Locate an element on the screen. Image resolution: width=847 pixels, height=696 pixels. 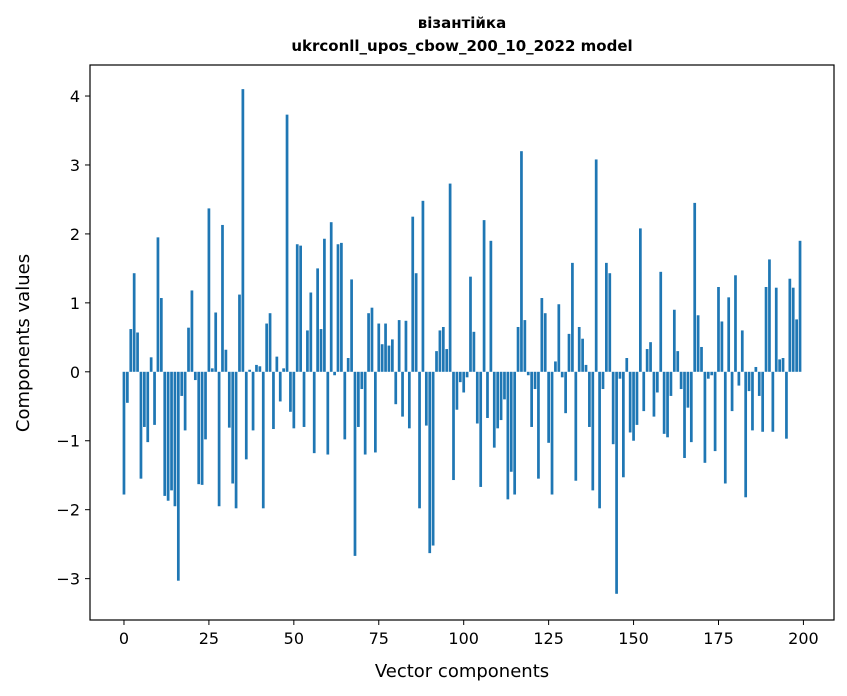
x-tick-label: 125 is located at coordinates (548, 638).